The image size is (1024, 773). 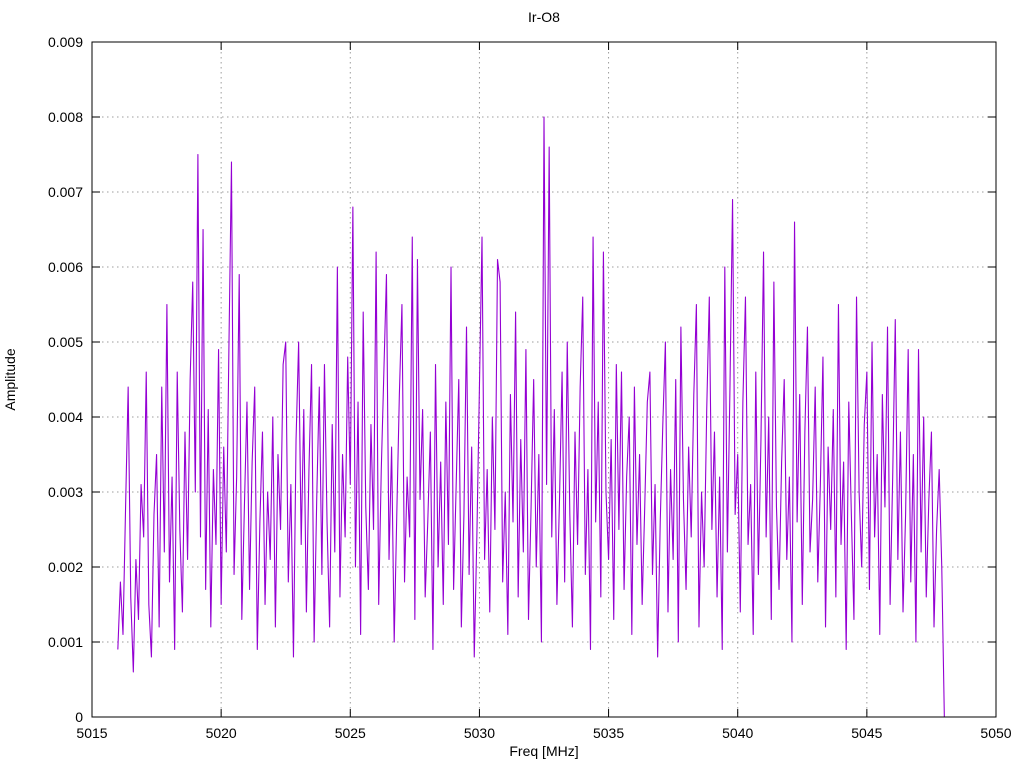 What do you see at coordinates (10, 379) in the screenshot?
I see `y-axis-label: Amplitude` at bounding box center [10, 379].